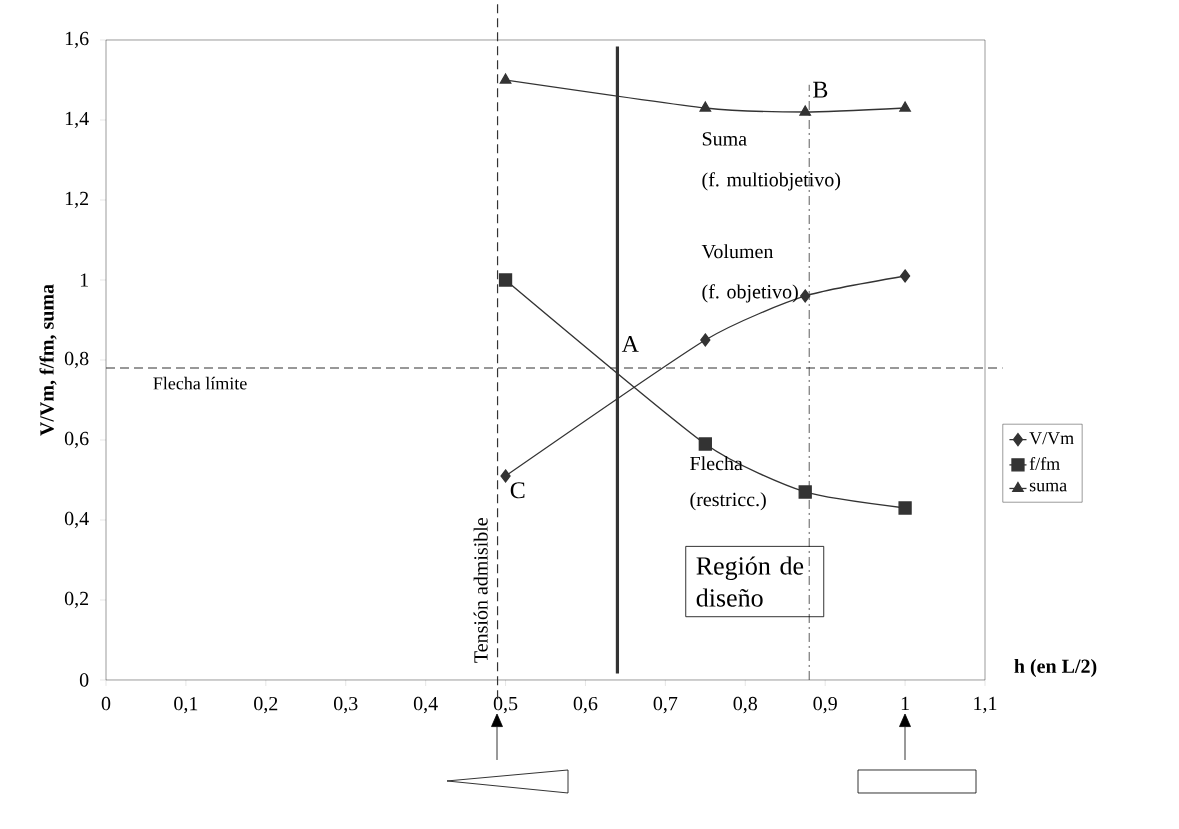 The width and height of the screenshot is (1179, 829). What do you see at coordinates (266, 705) in the screenshot?
I see `x-tick-label: 0,2` at bounding box center [266, 705].